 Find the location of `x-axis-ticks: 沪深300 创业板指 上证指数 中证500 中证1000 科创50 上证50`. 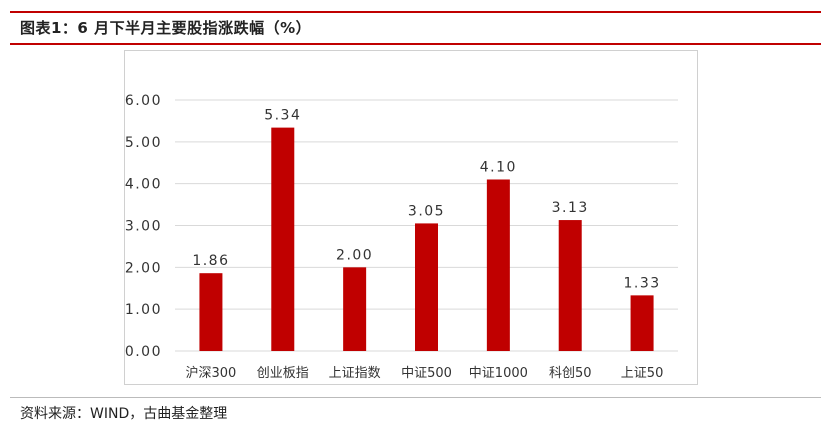

x-axis-ticks: 沪深300 创业板指 上证指数 中证500 中证1000 科创50 上证50 is located at coordinates (425, 373).